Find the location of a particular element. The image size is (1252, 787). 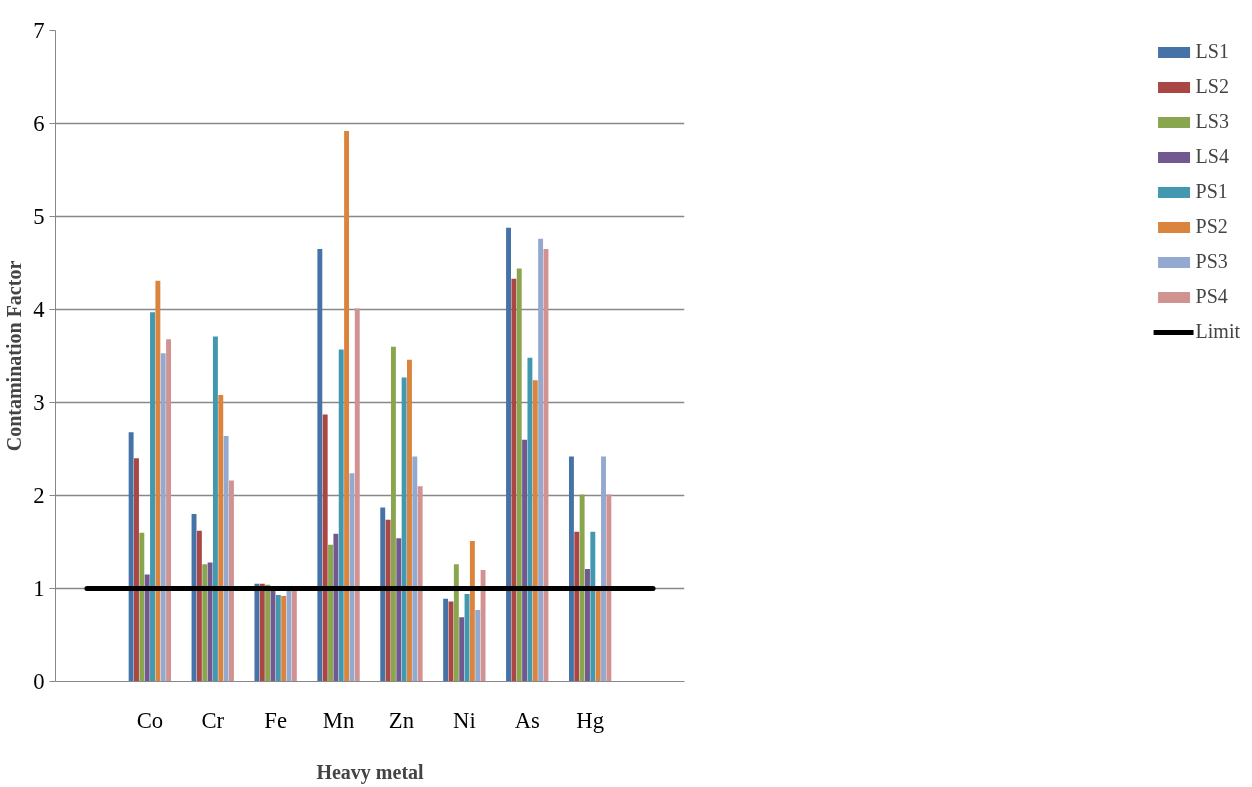

y-tick-label: 0 is located at coordinates (39, 681).